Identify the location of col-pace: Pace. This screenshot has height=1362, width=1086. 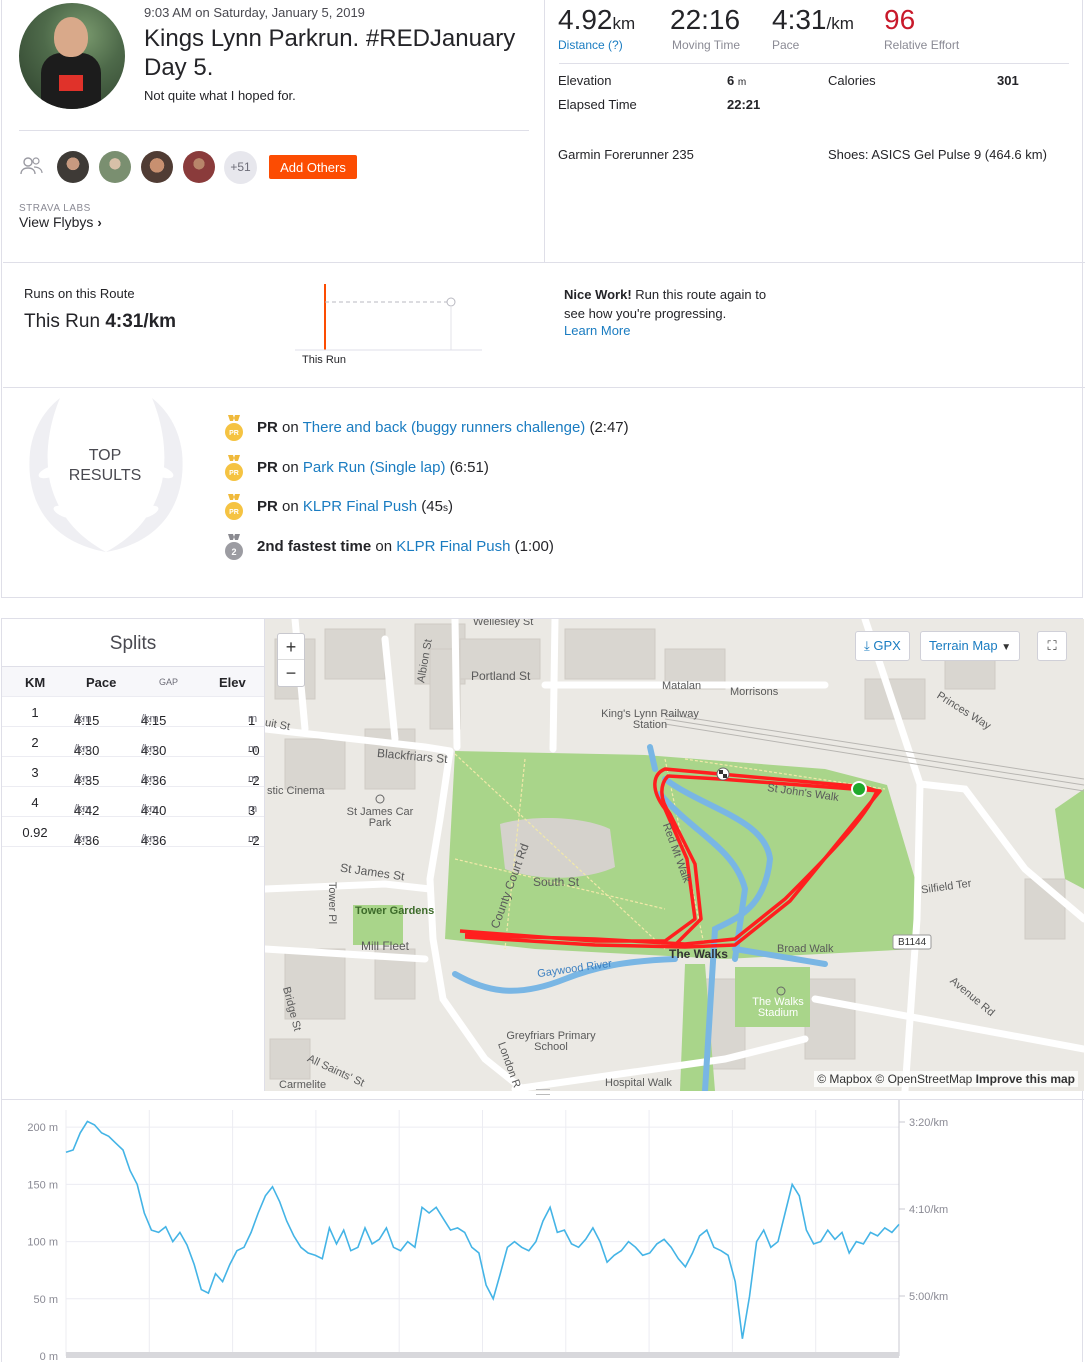
(101, 682).